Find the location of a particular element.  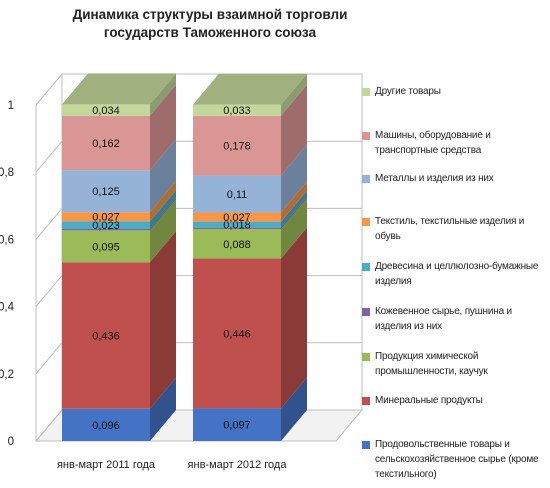

data-label: 0,033 is located at coordinates (237, 111).